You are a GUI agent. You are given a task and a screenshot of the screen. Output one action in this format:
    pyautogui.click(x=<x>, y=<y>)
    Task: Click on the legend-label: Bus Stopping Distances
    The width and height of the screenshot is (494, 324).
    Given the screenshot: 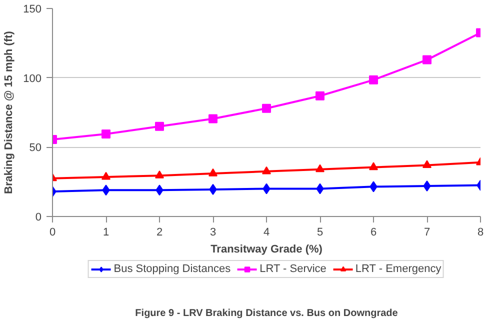 What is the action you would take?
    pyautogui.click(x=172, y=269)
    